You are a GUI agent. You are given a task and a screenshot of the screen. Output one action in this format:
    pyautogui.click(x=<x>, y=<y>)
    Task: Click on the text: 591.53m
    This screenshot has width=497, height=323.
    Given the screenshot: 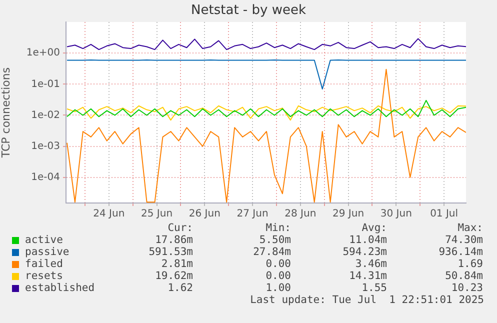 What is the action you would take?
    pyautogui.click(x=170, y=252)
    